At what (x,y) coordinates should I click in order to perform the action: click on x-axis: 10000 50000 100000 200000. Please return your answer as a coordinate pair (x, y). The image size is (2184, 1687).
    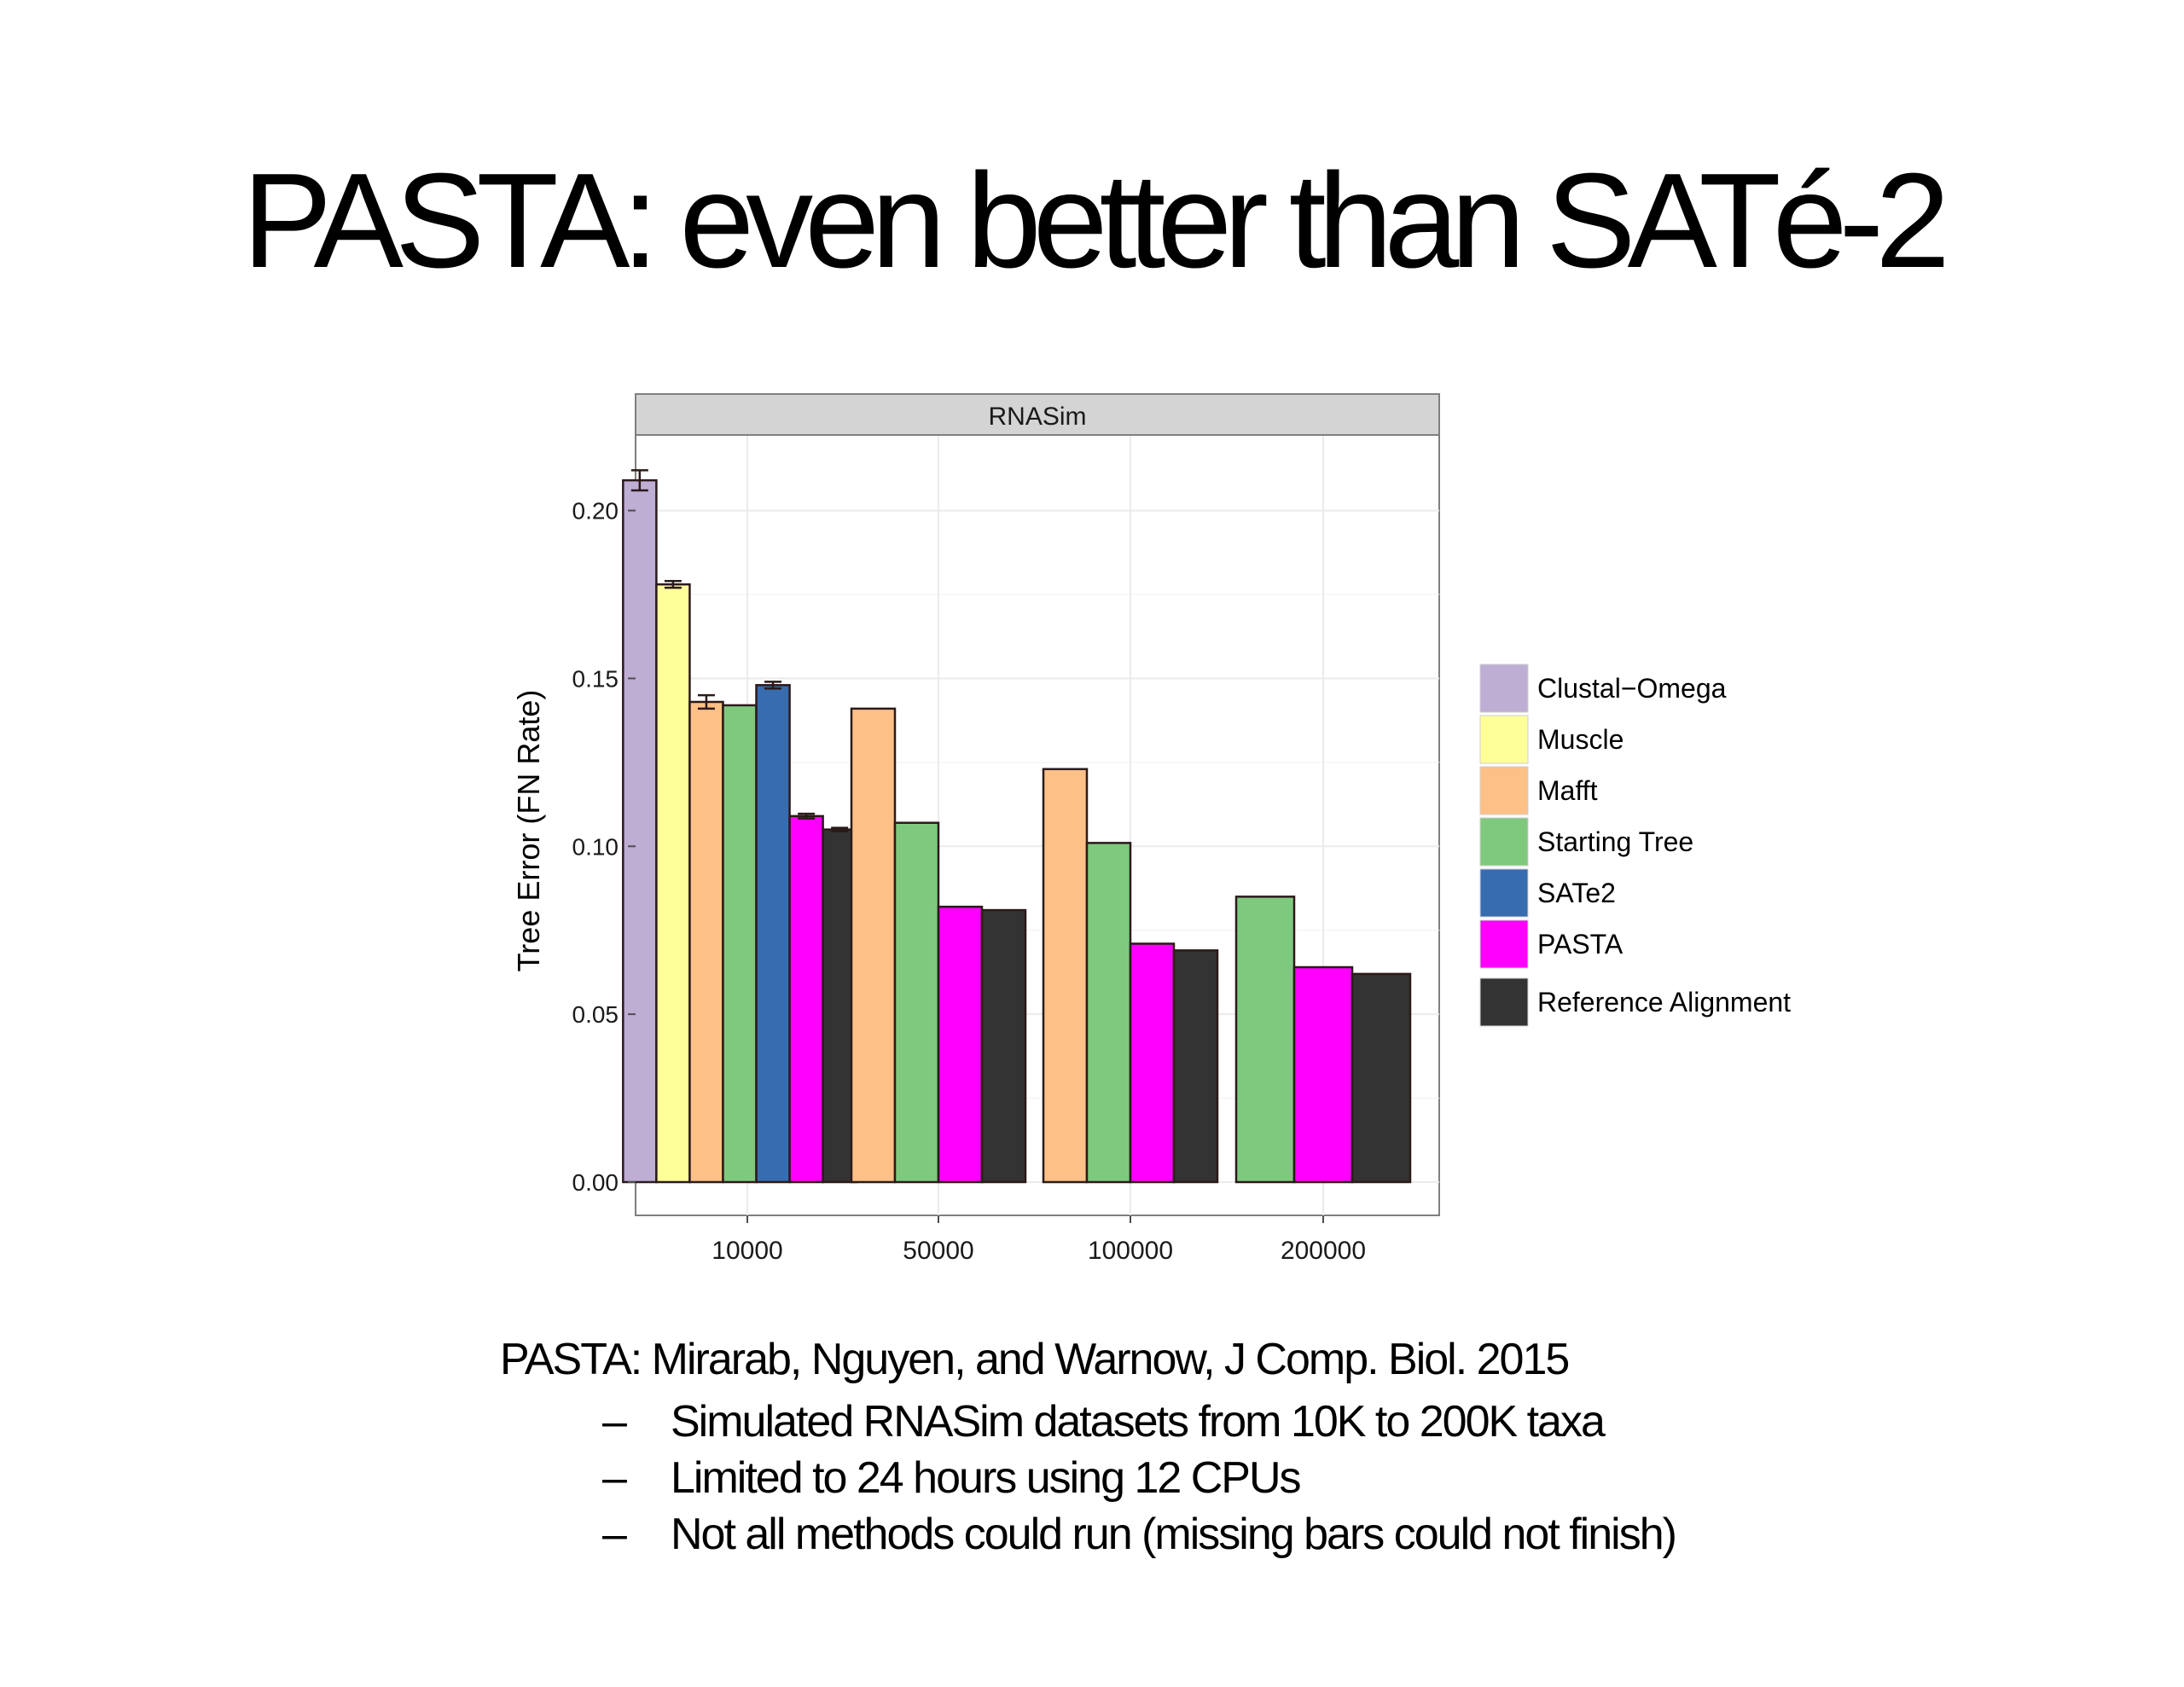
    Looking at the image, I should click on (1039, 1240).